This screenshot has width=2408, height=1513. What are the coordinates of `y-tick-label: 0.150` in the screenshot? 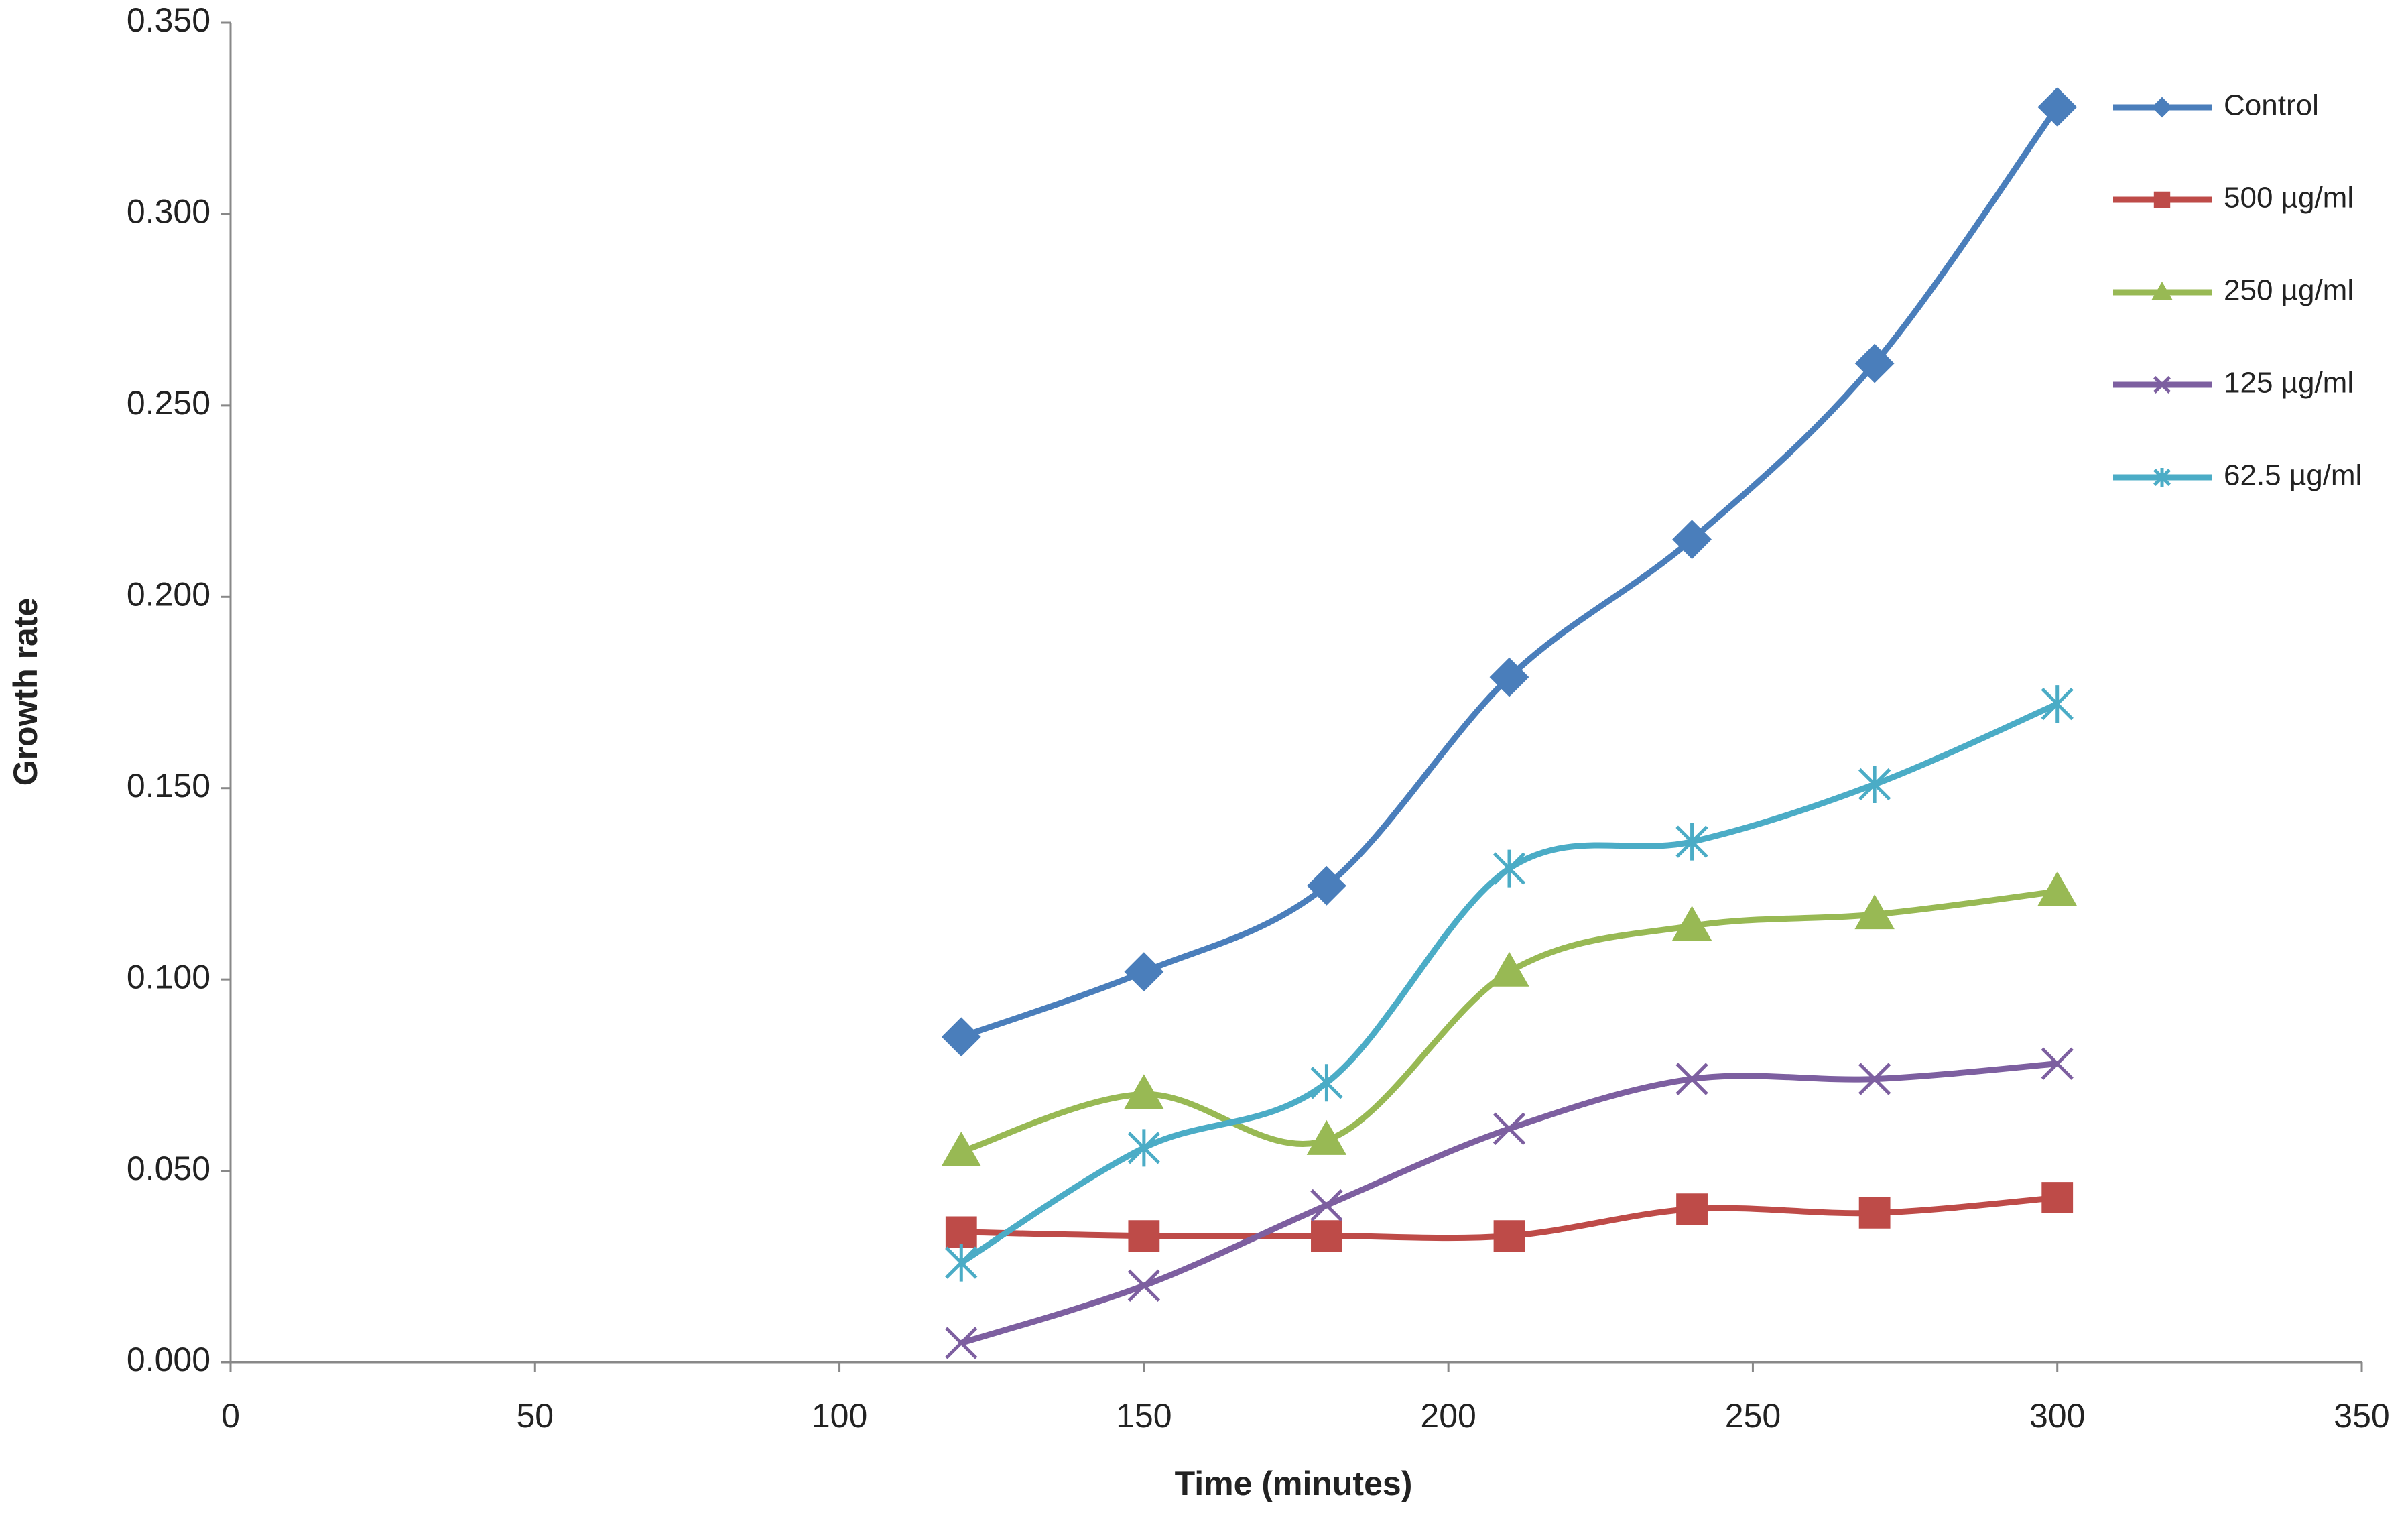 It's located at (168, 785).